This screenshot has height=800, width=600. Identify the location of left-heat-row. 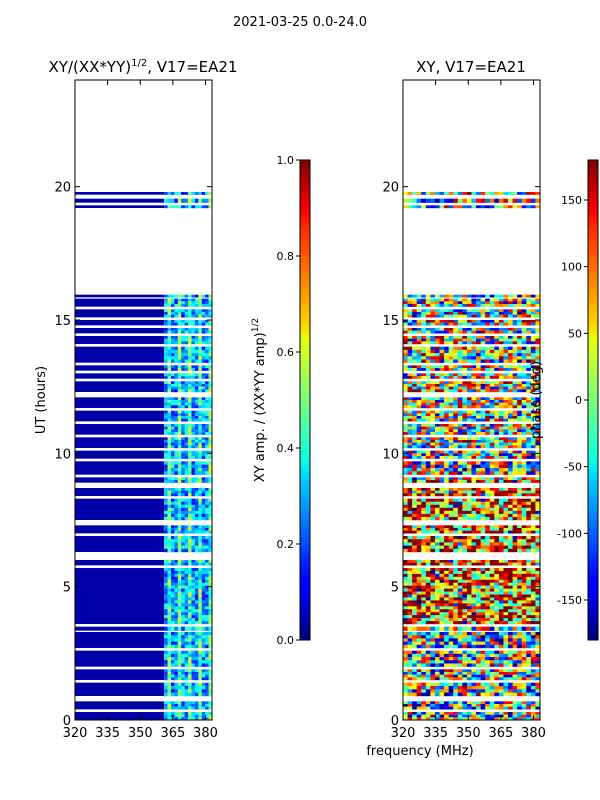
(120, 480).